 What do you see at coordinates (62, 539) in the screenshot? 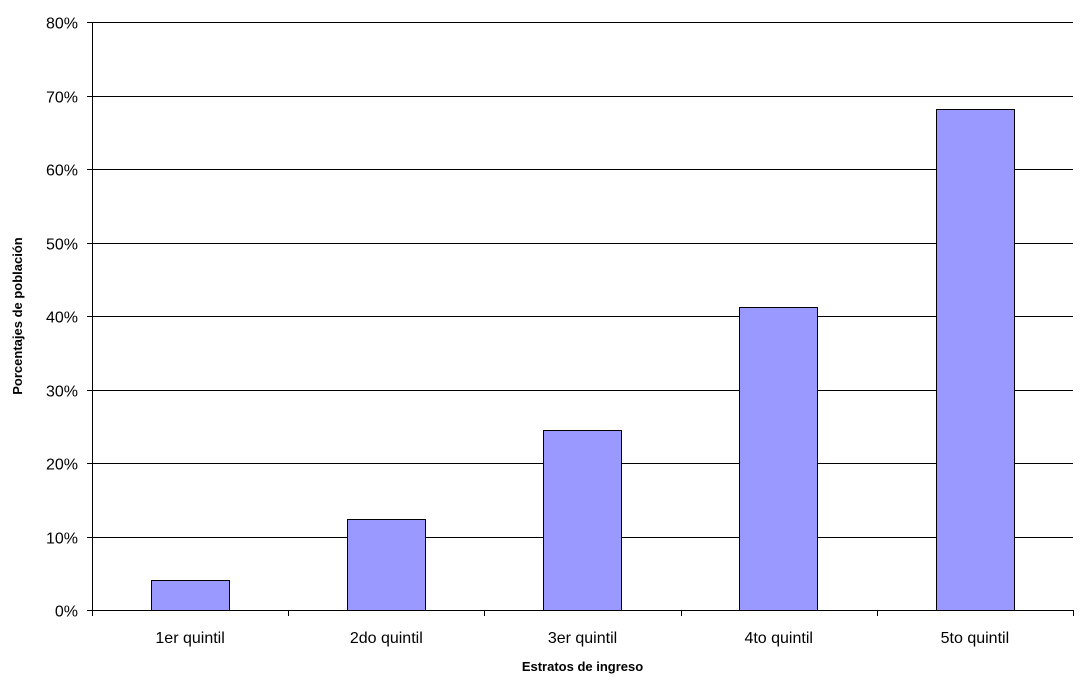
I see `y-tick-label: 10%` at bounding box center [62, 539].